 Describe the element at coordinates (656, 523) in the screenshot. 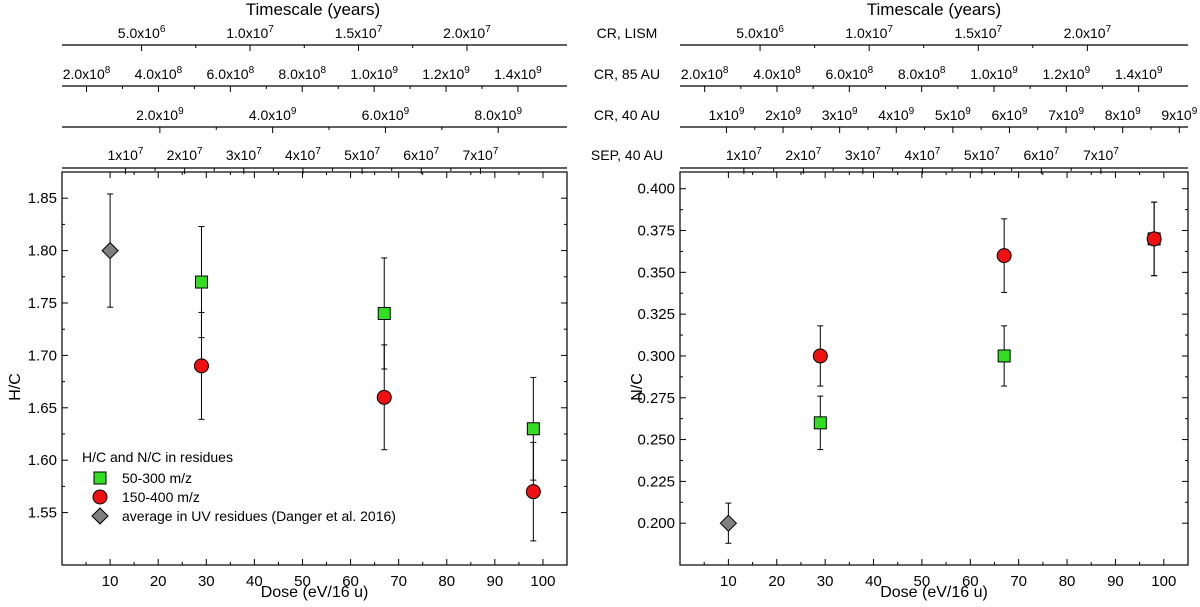

I see `y-tick-label: 0.200` at that location.